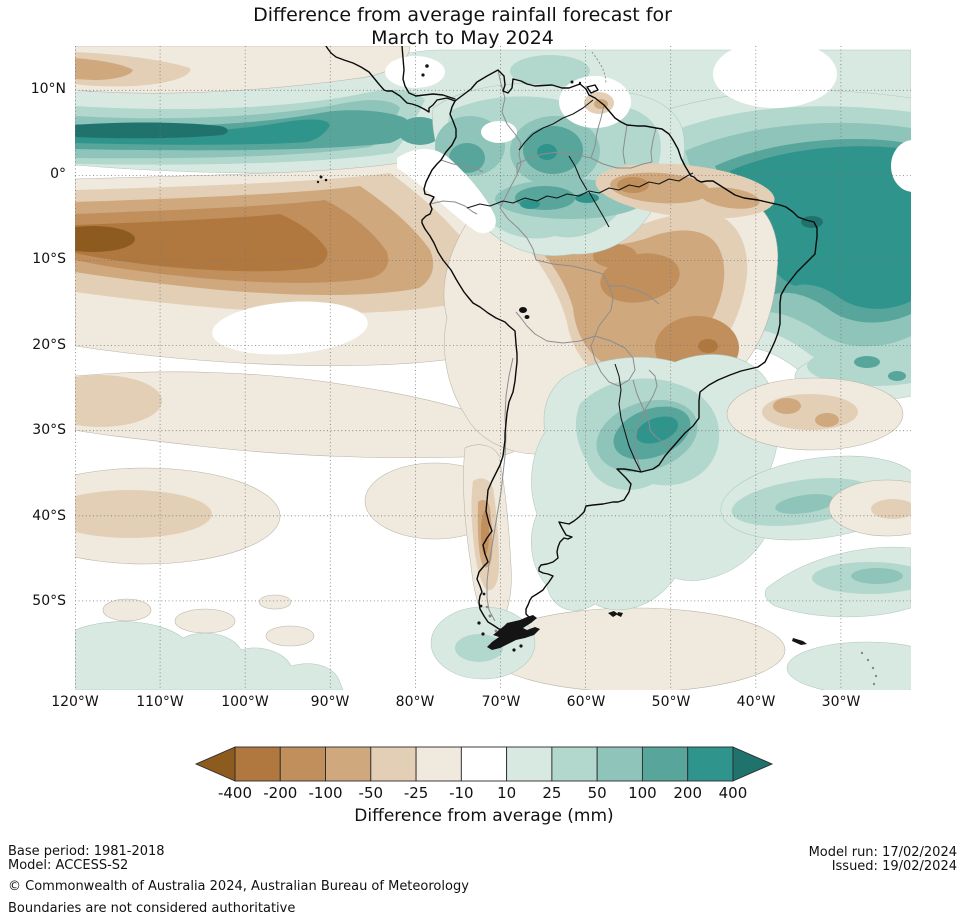 This screenshot has width=965, height=919. What do you see at coordinates (49, 430) in the screenshot?
I see `lat-tick-label: 30°S` at bounding box center [49, 430].